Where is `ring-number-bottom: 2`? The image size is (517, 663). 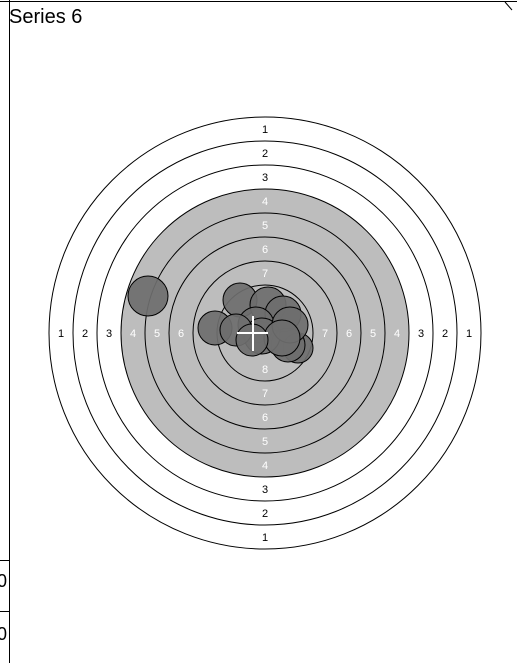 ring-number-bottom: 2 is located at coordinates (265, 514).